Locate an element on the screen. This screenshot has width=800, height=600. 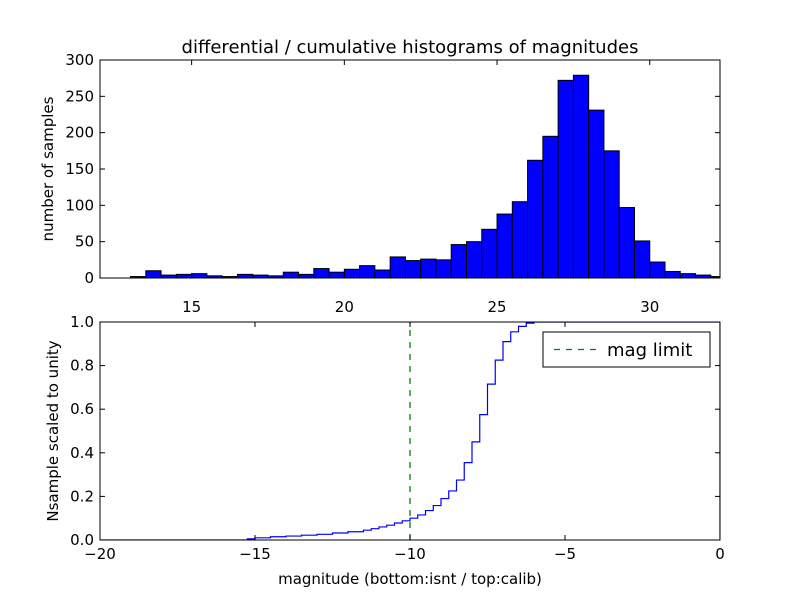
legend: mag limit is located at coordinates (626, 349).